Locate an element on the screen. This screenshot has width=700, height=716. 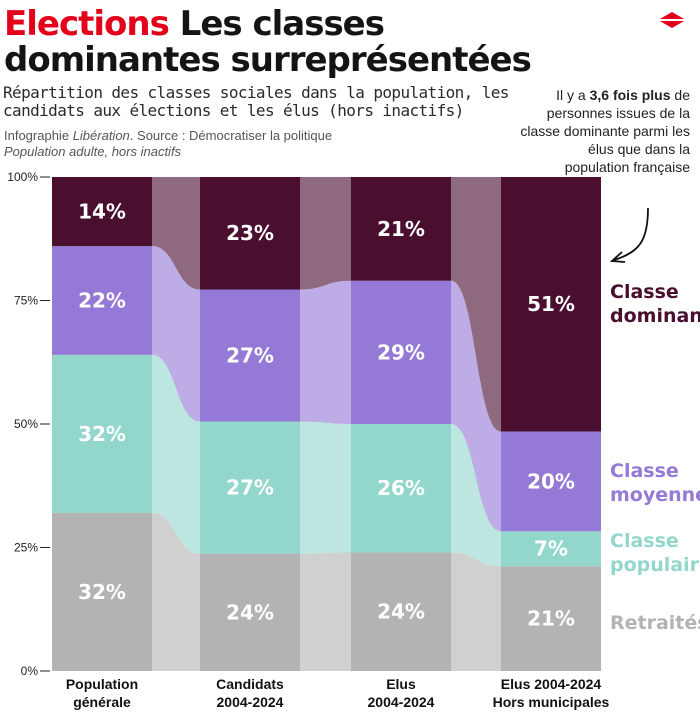
data-label: 29% is located at coordinates (401, 352).